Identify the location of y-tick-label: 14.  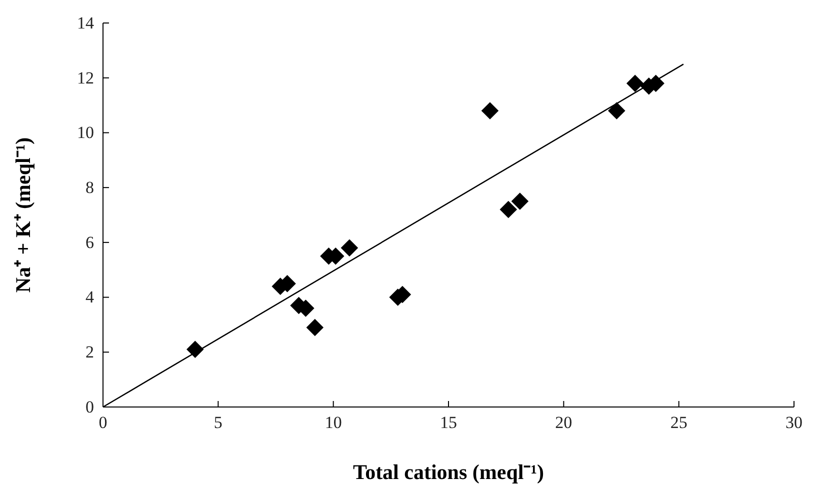
(85, 22).